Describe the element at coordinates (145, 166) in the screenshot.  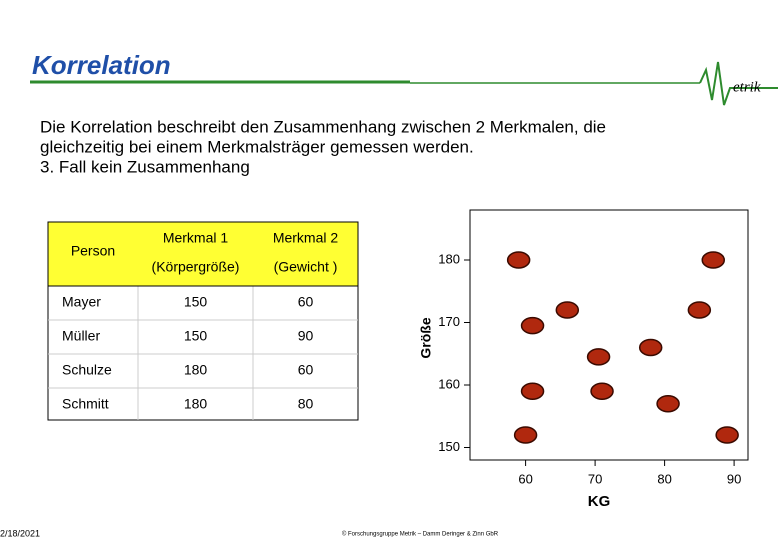
I see `body-text: 3. Fall kein Zusammenhang` at that location.